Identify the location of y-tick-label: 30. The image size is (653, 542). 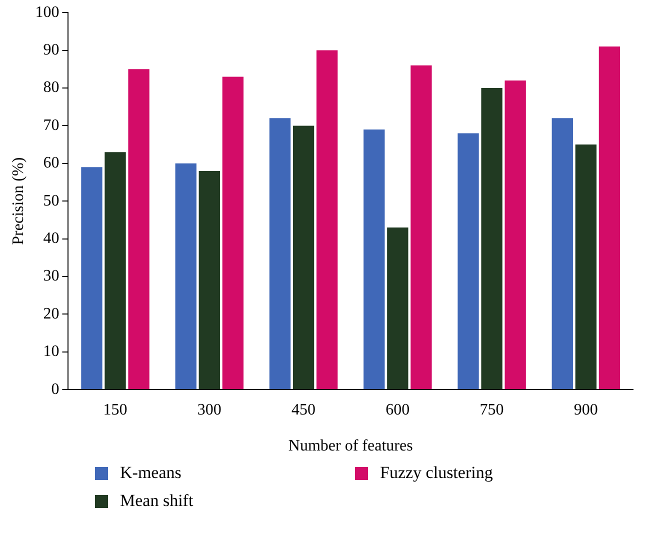
(51, 276).